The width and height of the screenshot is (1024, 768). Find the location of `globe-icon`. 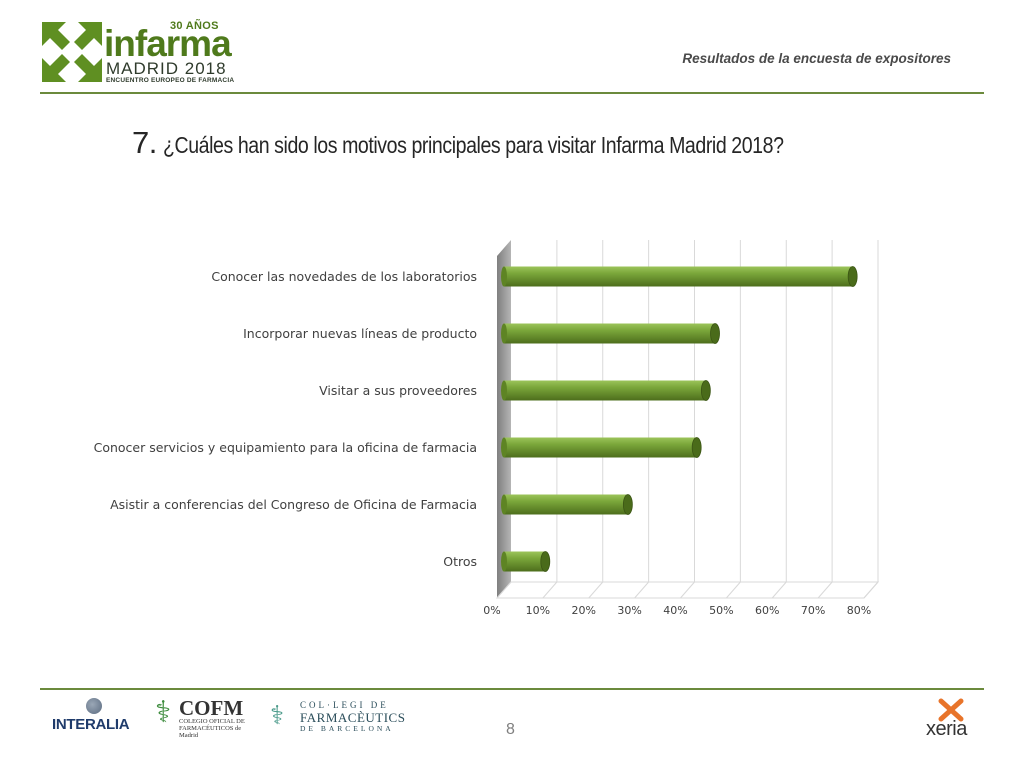

globe-icon is located at coordinates (94, 706).